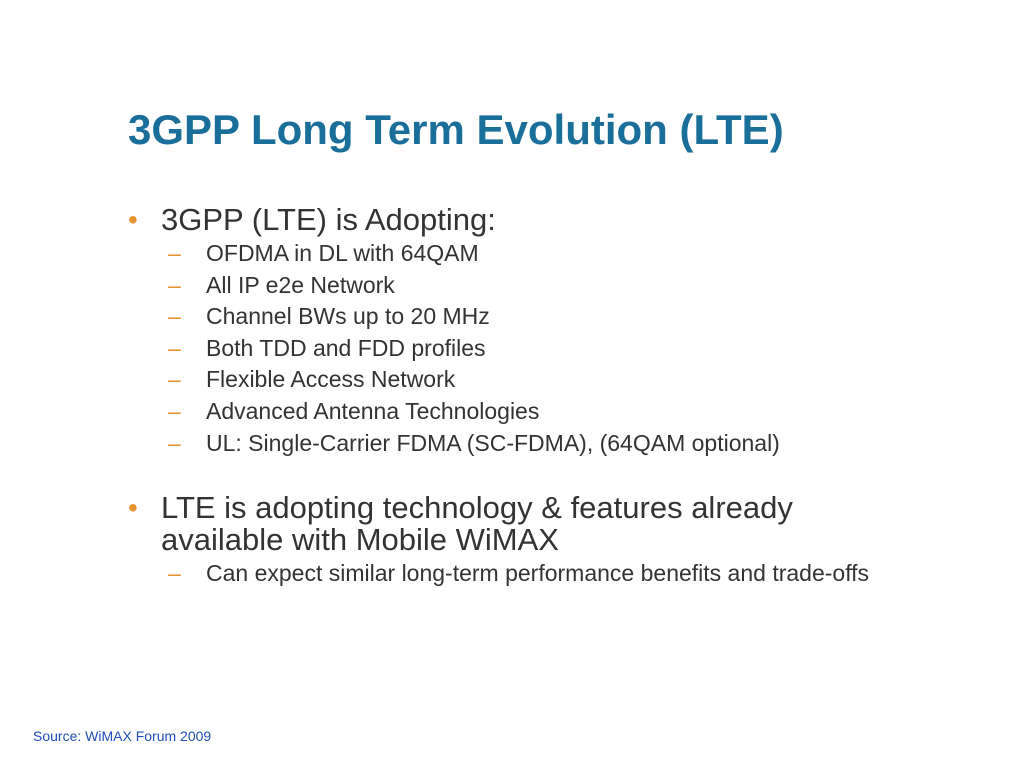 The width and height of the screenshot is (1024, 768). I want to click on sub-item-text: Advanced Antenna Technologies, so click(373, 410).